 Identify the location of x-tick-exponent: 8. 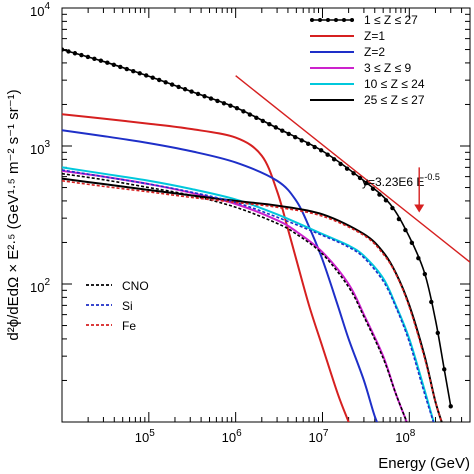
(413, 433).